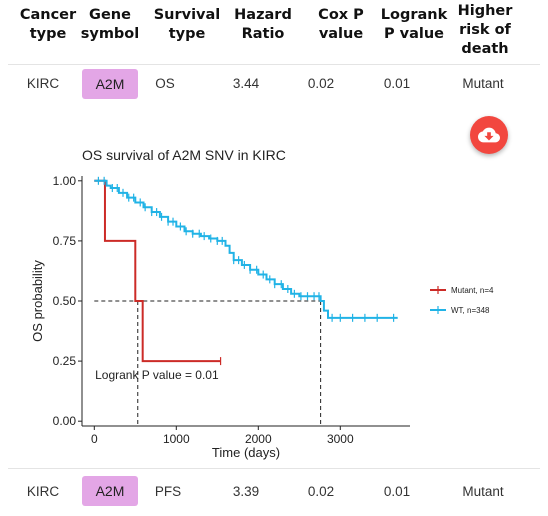  I want to click on legend-label: WT, n=348, so click(470, 310).